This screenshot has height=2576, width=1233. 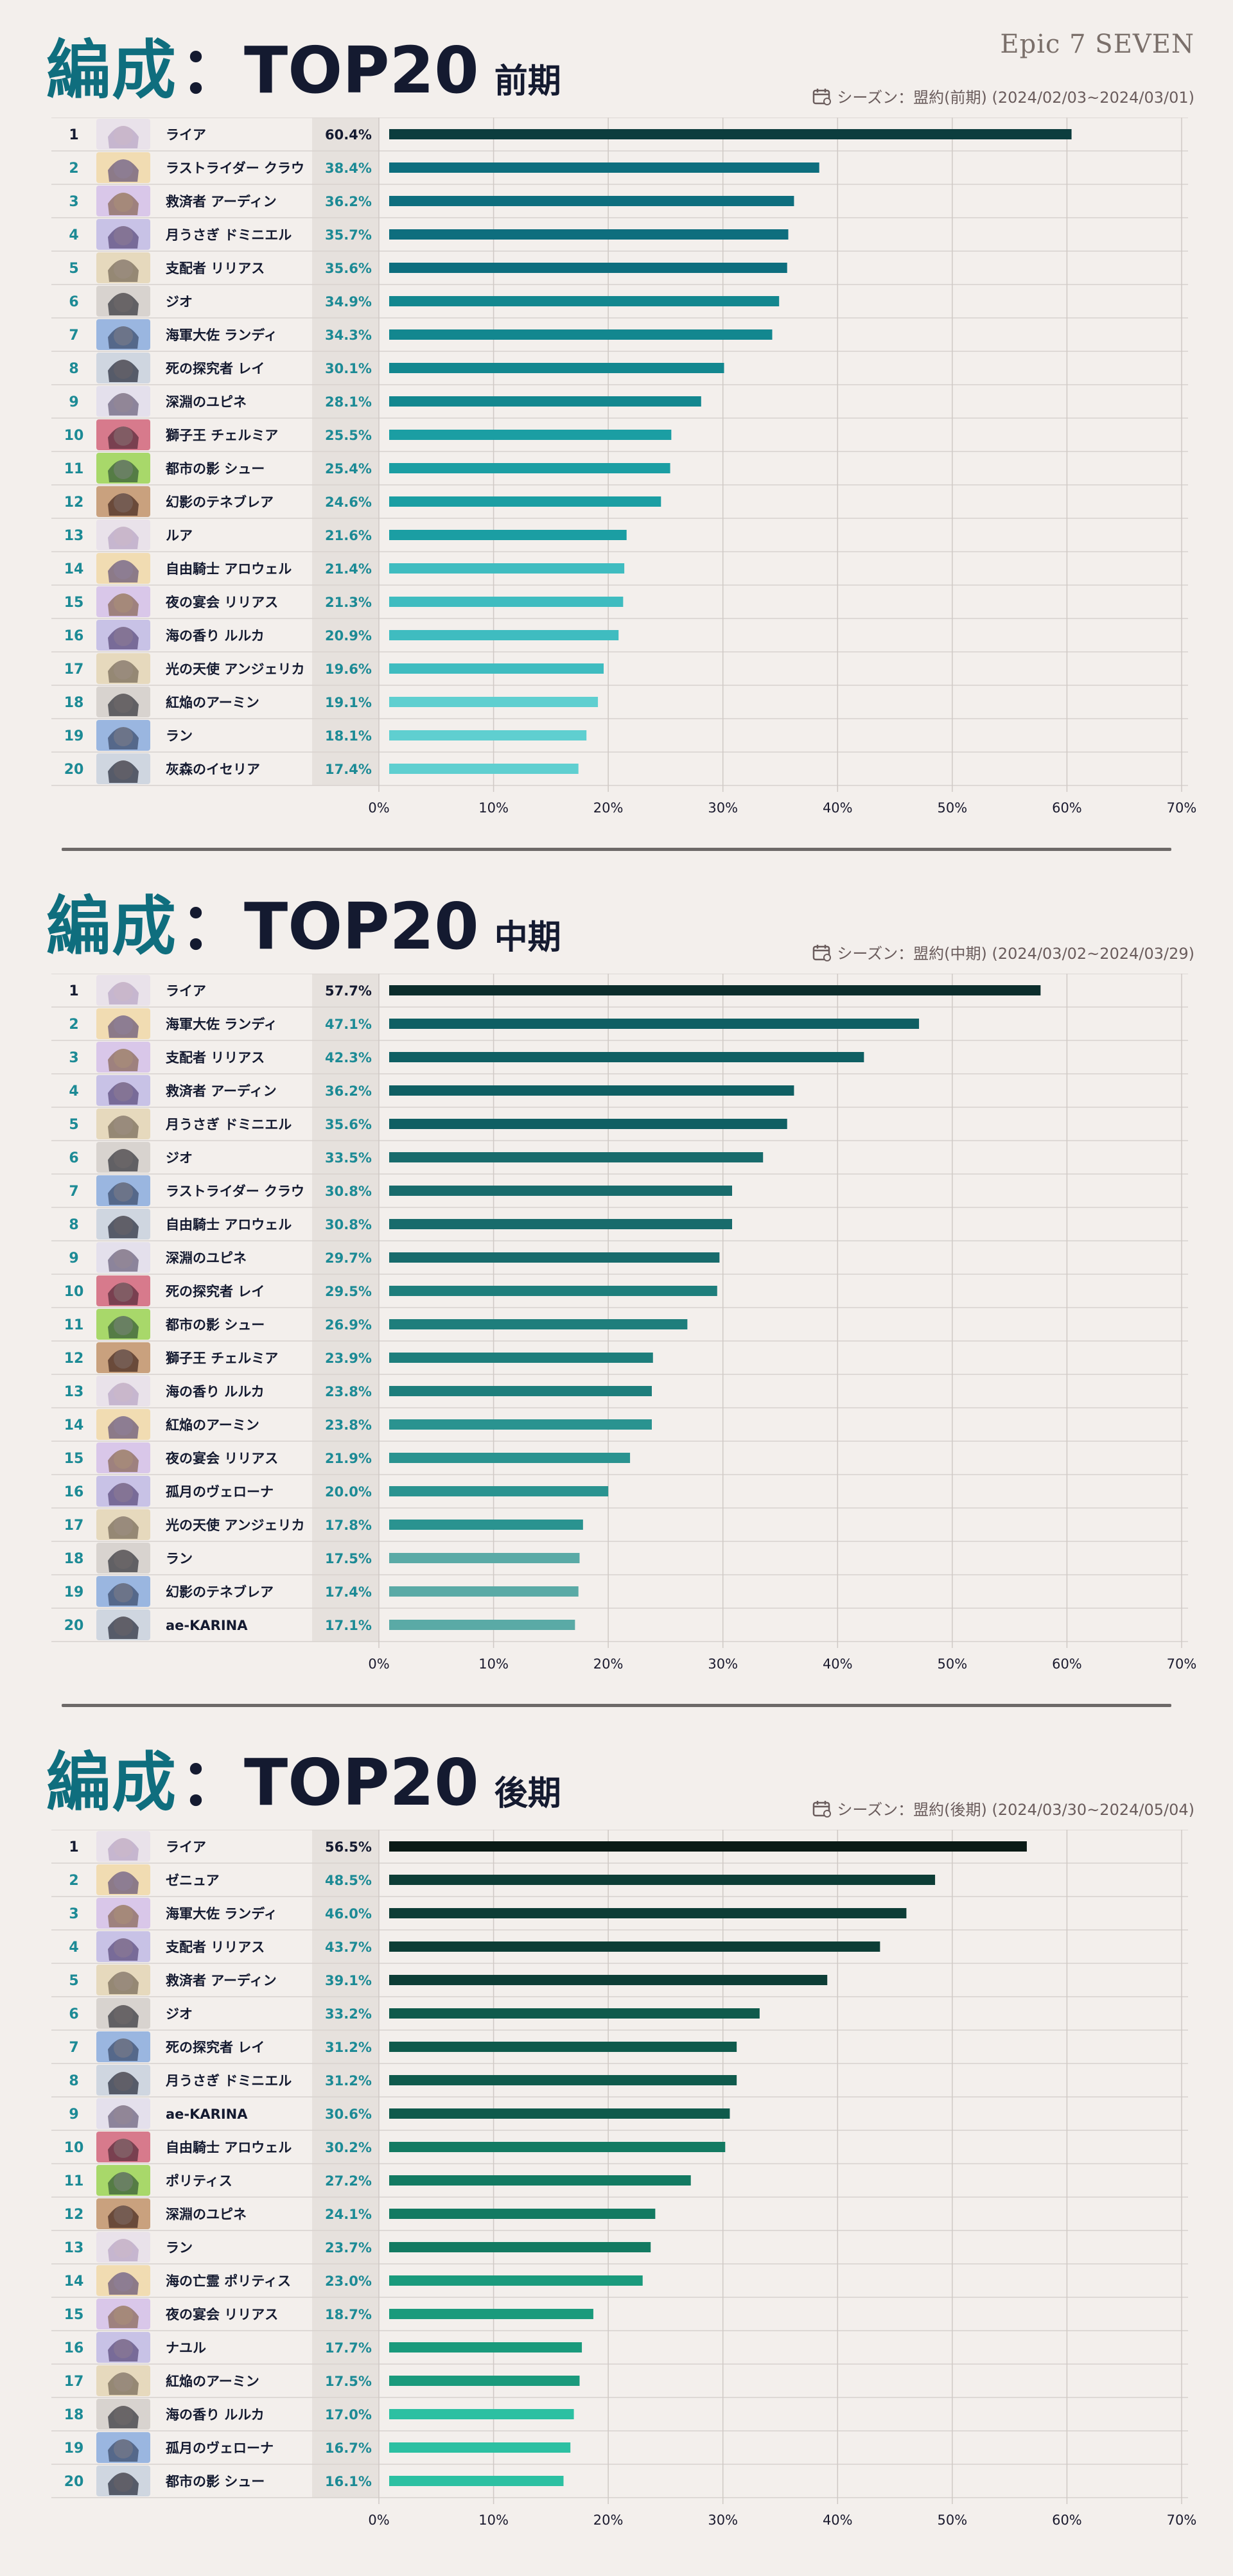 I want to click on x-tick-label: 30%, so click(x=723, y=808).